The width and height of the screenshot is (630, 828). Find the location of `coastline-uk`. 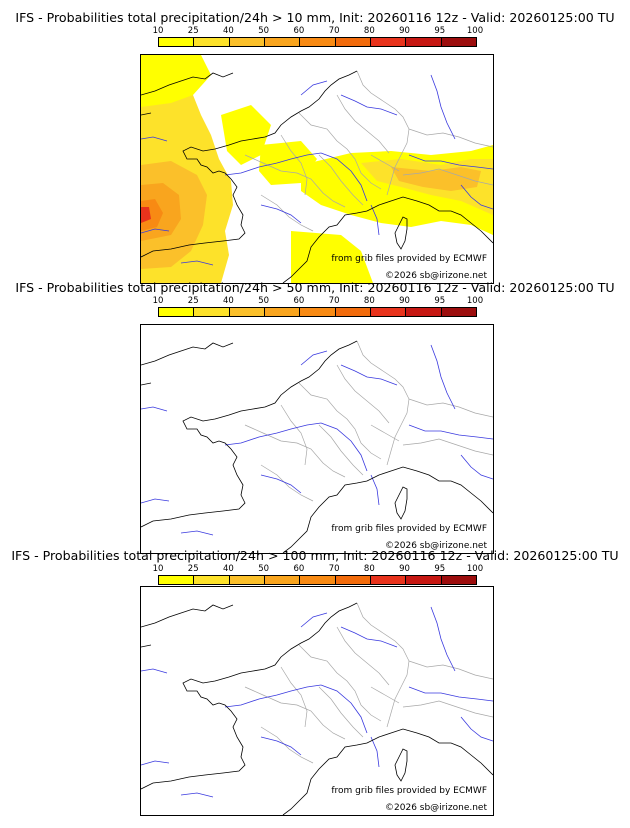

coastline-uk is located at coordinates (187, 94).